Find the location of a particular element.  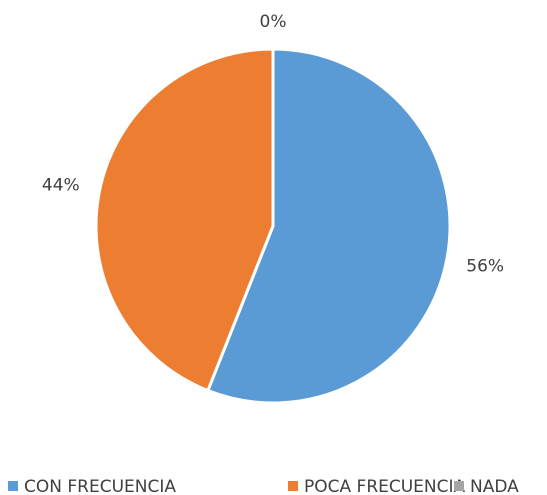

data-label: 0% is located at coordinates (273, 22).